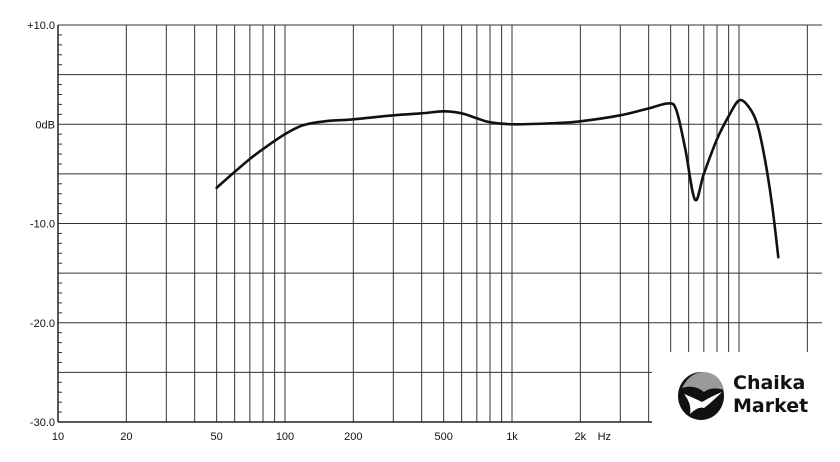 The image size is (840, 462). Describe the element at coordinates (769, 383) in the screenshot. I see `logo-line1: Chaika` at that location.